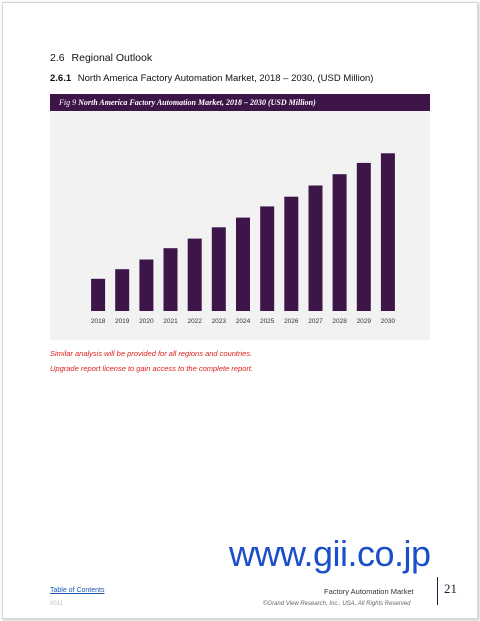 The width and height of the screenshot is (480, 621). I want to click on bar-2029, so click(363, 236).